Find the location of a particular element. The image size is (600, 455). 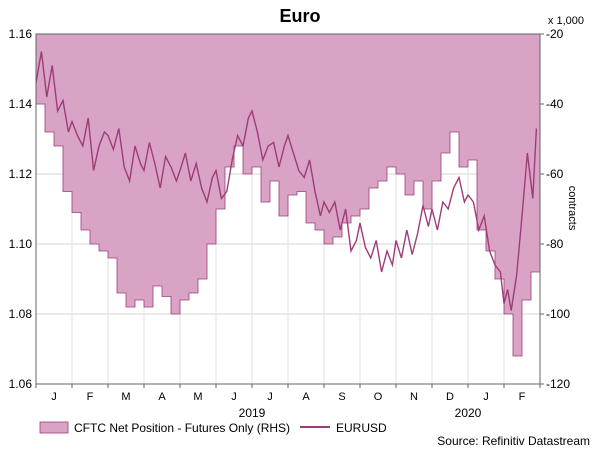

x-month-label: S is located at coordinates (341, 397).